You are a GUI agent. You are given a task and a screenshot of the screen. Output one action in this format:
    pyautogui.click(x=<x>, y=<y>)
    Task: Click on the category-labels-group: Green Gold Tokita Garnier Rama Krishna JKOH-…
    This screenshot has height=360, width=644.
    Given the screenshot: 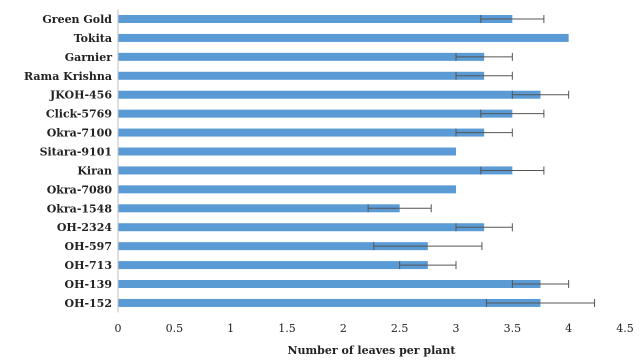 What is the action you would take?
    pyautogui.click(x=68, y=161)
    